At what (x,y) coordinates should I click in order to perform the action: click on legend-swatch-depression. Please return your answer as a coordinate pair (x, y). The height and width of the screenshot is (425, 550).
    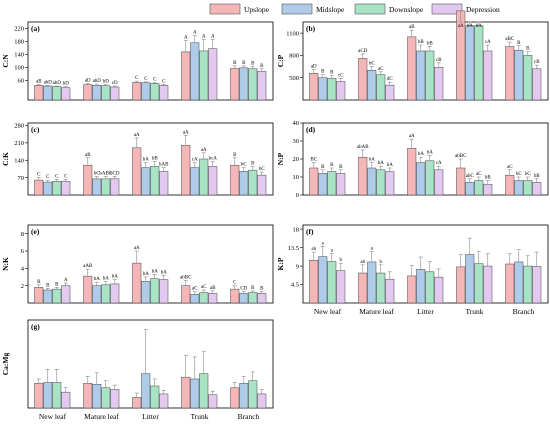
    Looking at the image, I should click on (447, 9).